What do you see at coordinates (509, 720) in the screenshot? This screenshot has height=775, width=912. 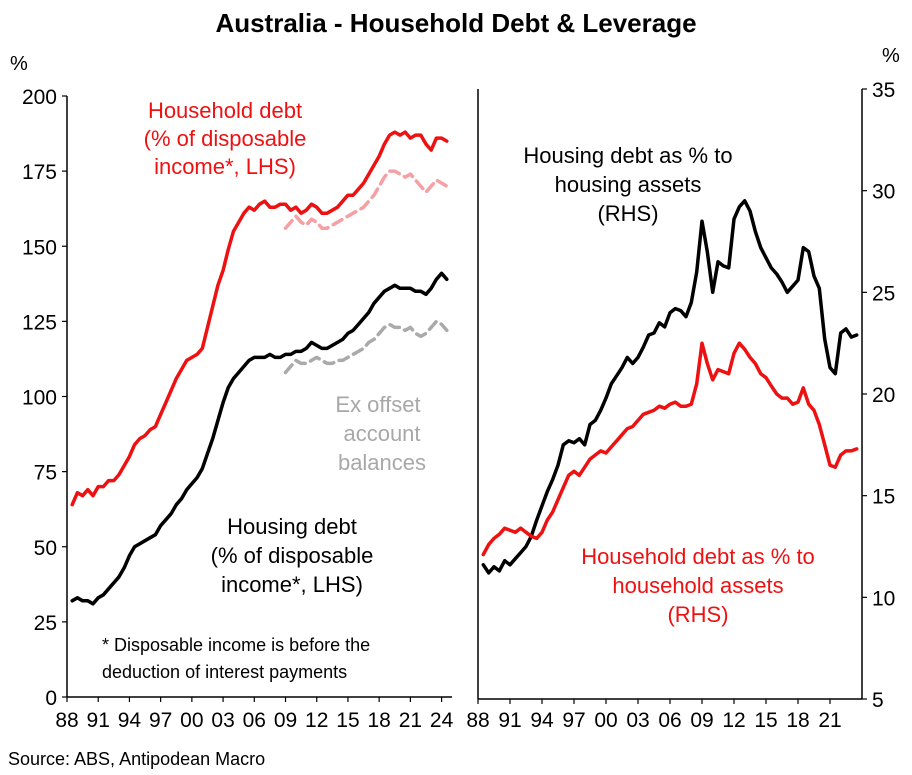 I see `right-x-tick-label: 91` at bounding box center [509, 720].